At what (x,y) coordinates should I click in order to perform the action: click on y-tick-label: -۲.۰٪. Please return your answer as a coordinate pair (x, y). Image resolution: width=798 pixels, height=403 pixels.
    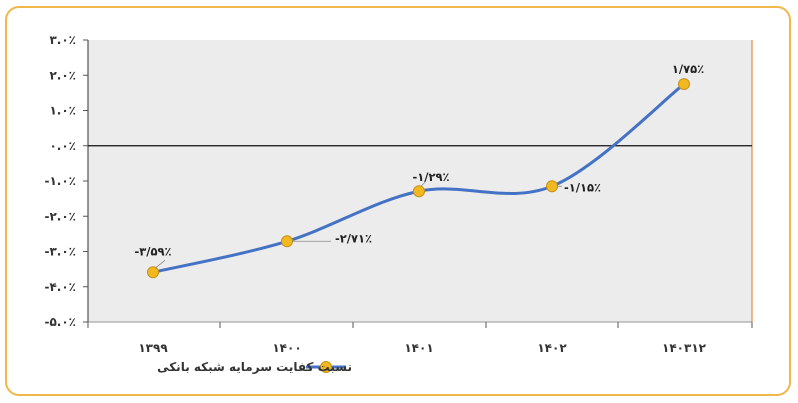
    Looking at the image, I should click on (60, 216).